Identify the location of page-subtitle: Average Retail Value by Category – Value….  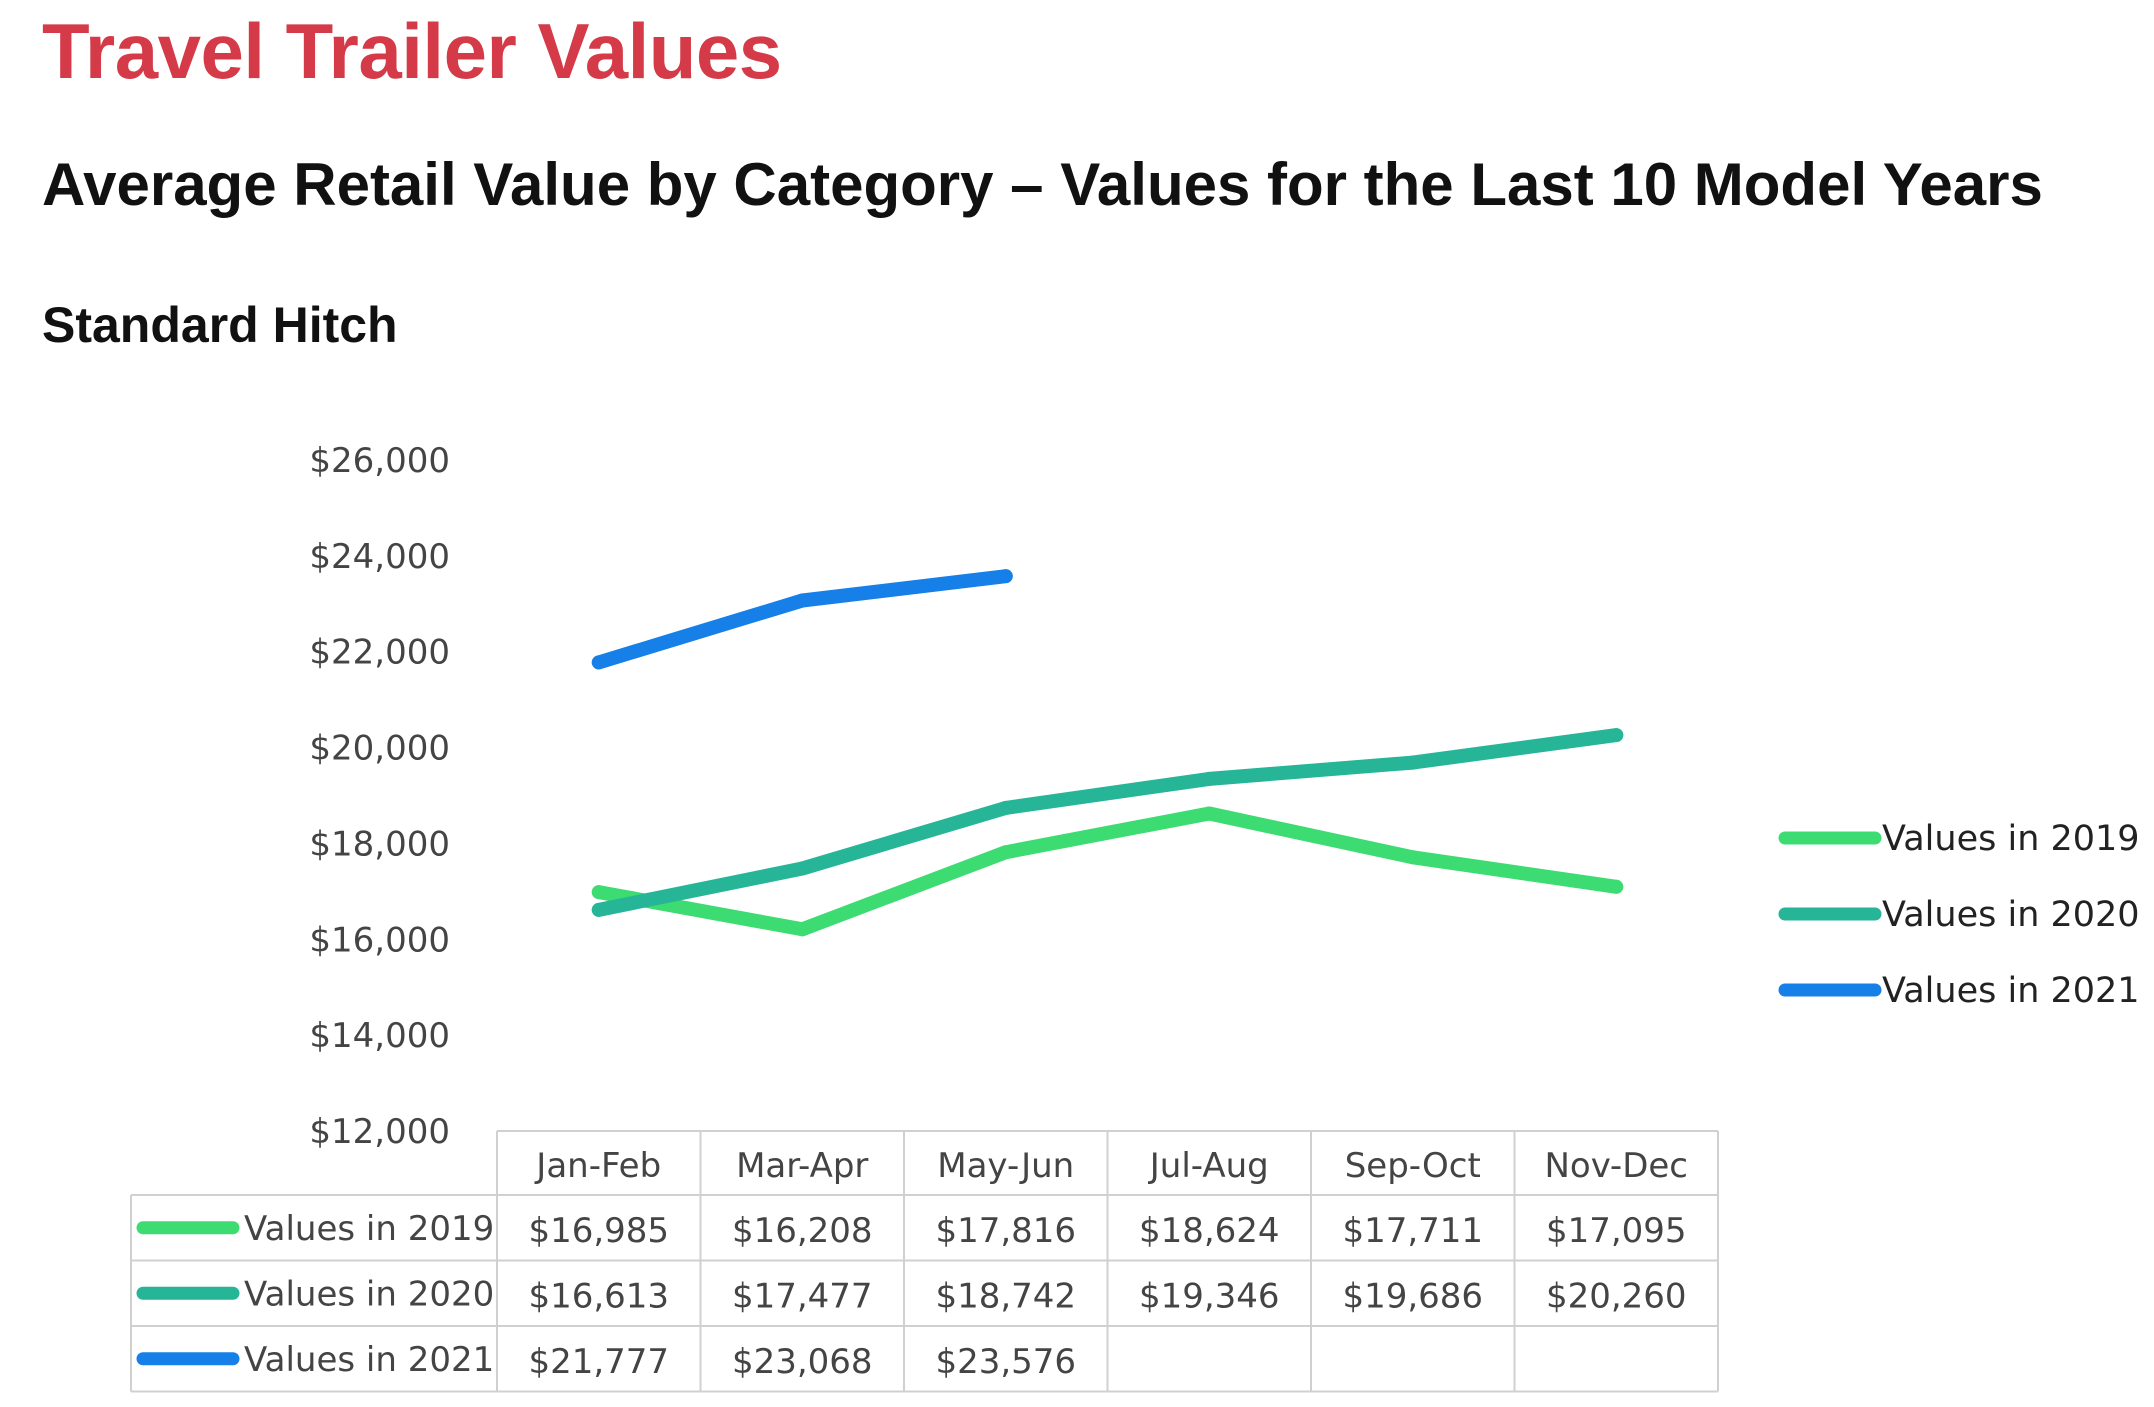
(1042, 184).